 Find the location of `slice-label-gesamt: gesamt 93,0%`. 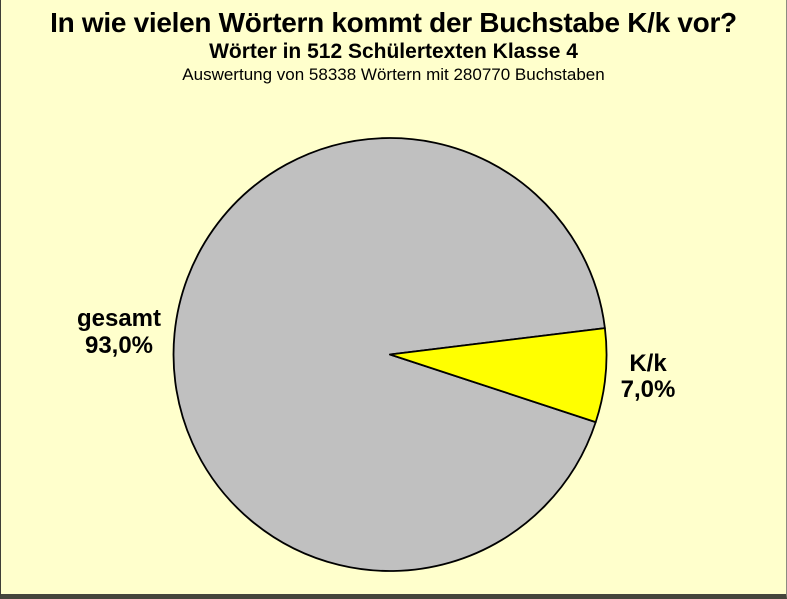

slice-label-gesamt: gesamt 93,0% is located at coordinates (119, 332).